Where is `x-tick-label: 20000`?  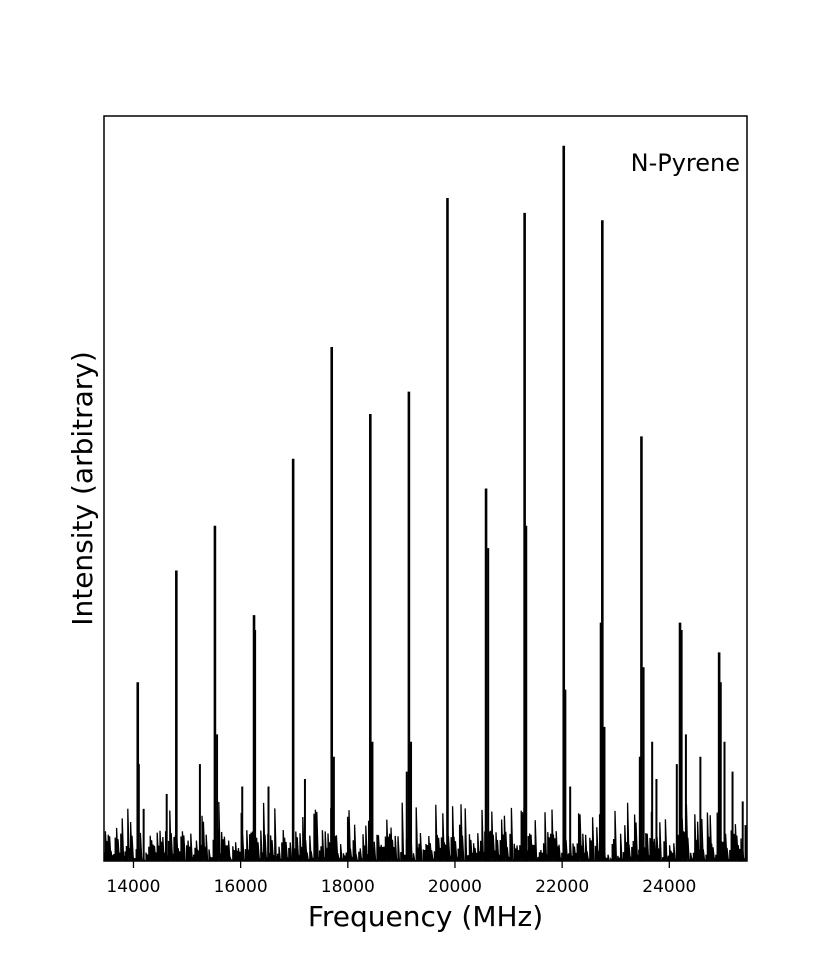 x-tick-label: 20000 is located at coordinates (455, 887).